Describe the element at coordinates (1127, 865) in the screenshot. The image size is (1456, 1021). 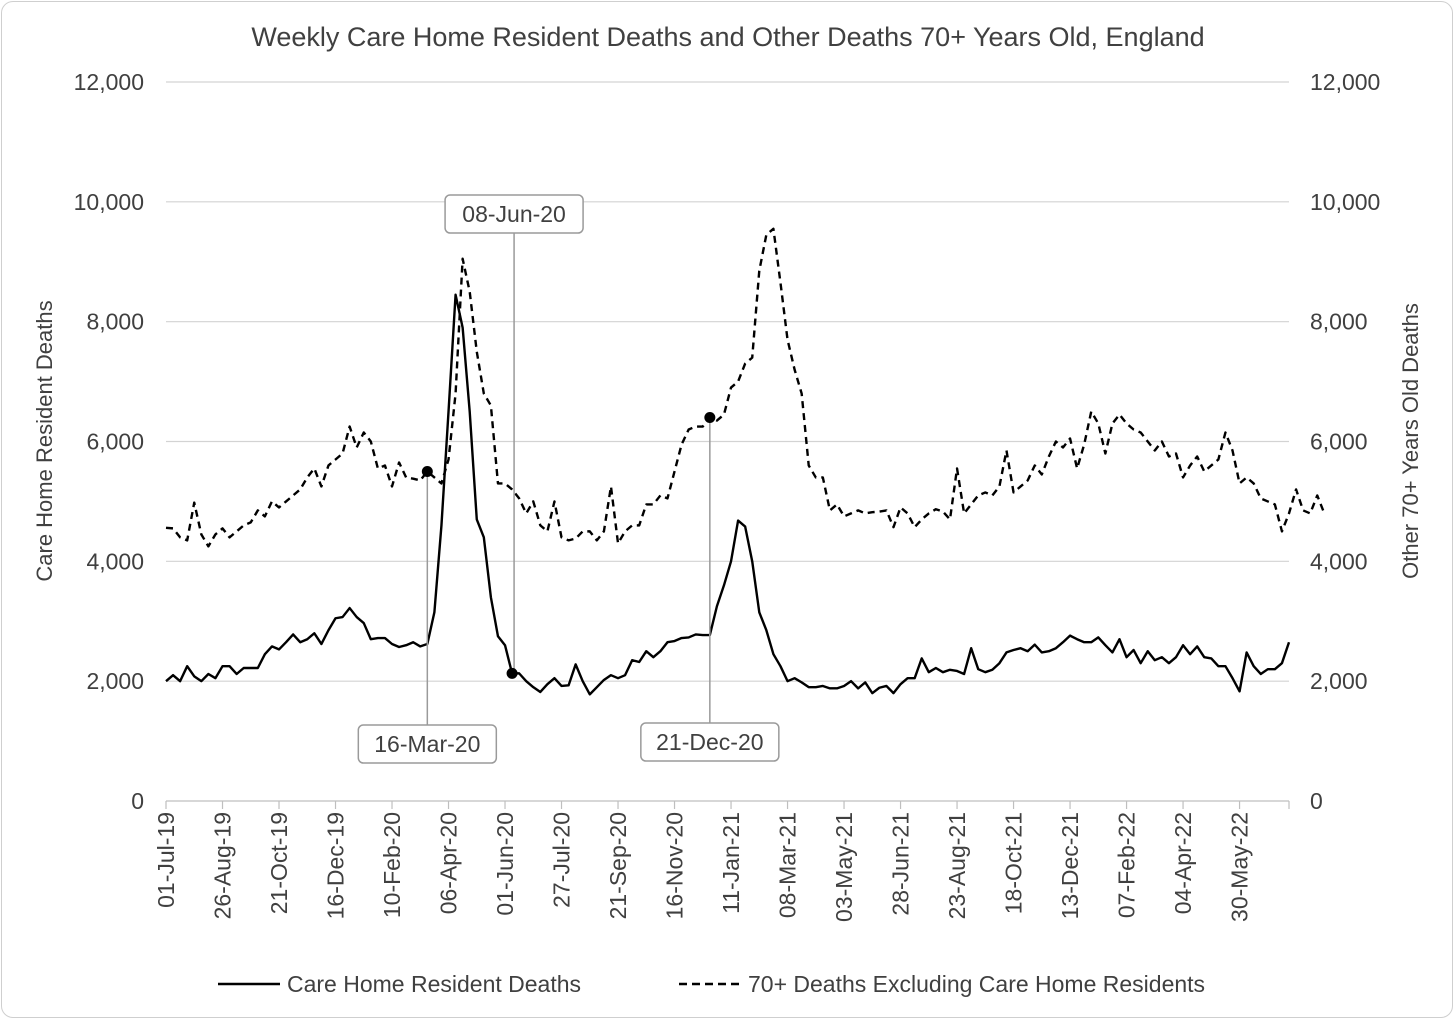
I see `x-tick-label: 07-Feb-22` at that location.